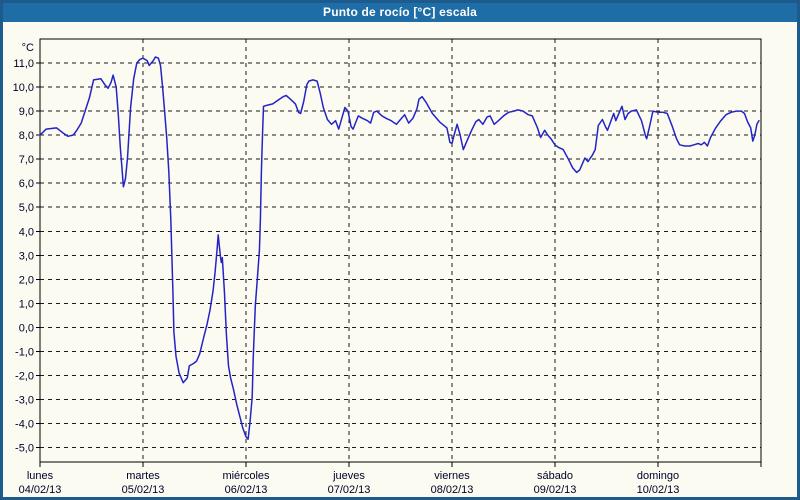 The height and width of the screenshot is (500, 800). I want to click on y-tick-label: -1,0, so click(24, 352).